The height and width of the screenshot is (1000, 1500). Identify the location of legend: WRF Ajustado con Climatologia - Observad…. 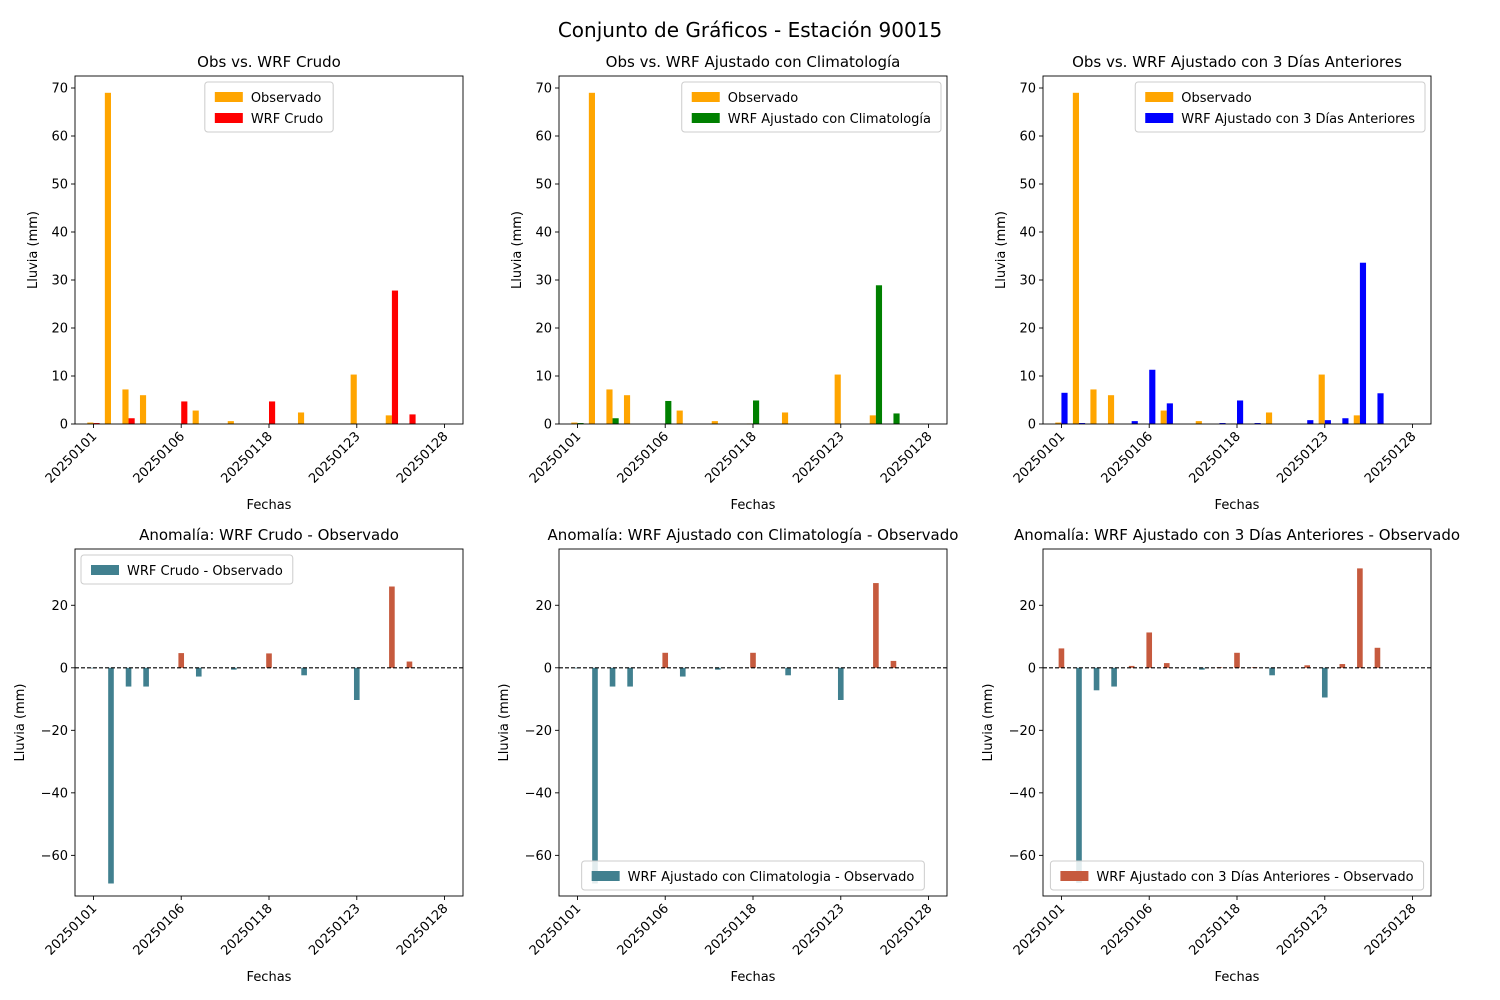
(753, 875).